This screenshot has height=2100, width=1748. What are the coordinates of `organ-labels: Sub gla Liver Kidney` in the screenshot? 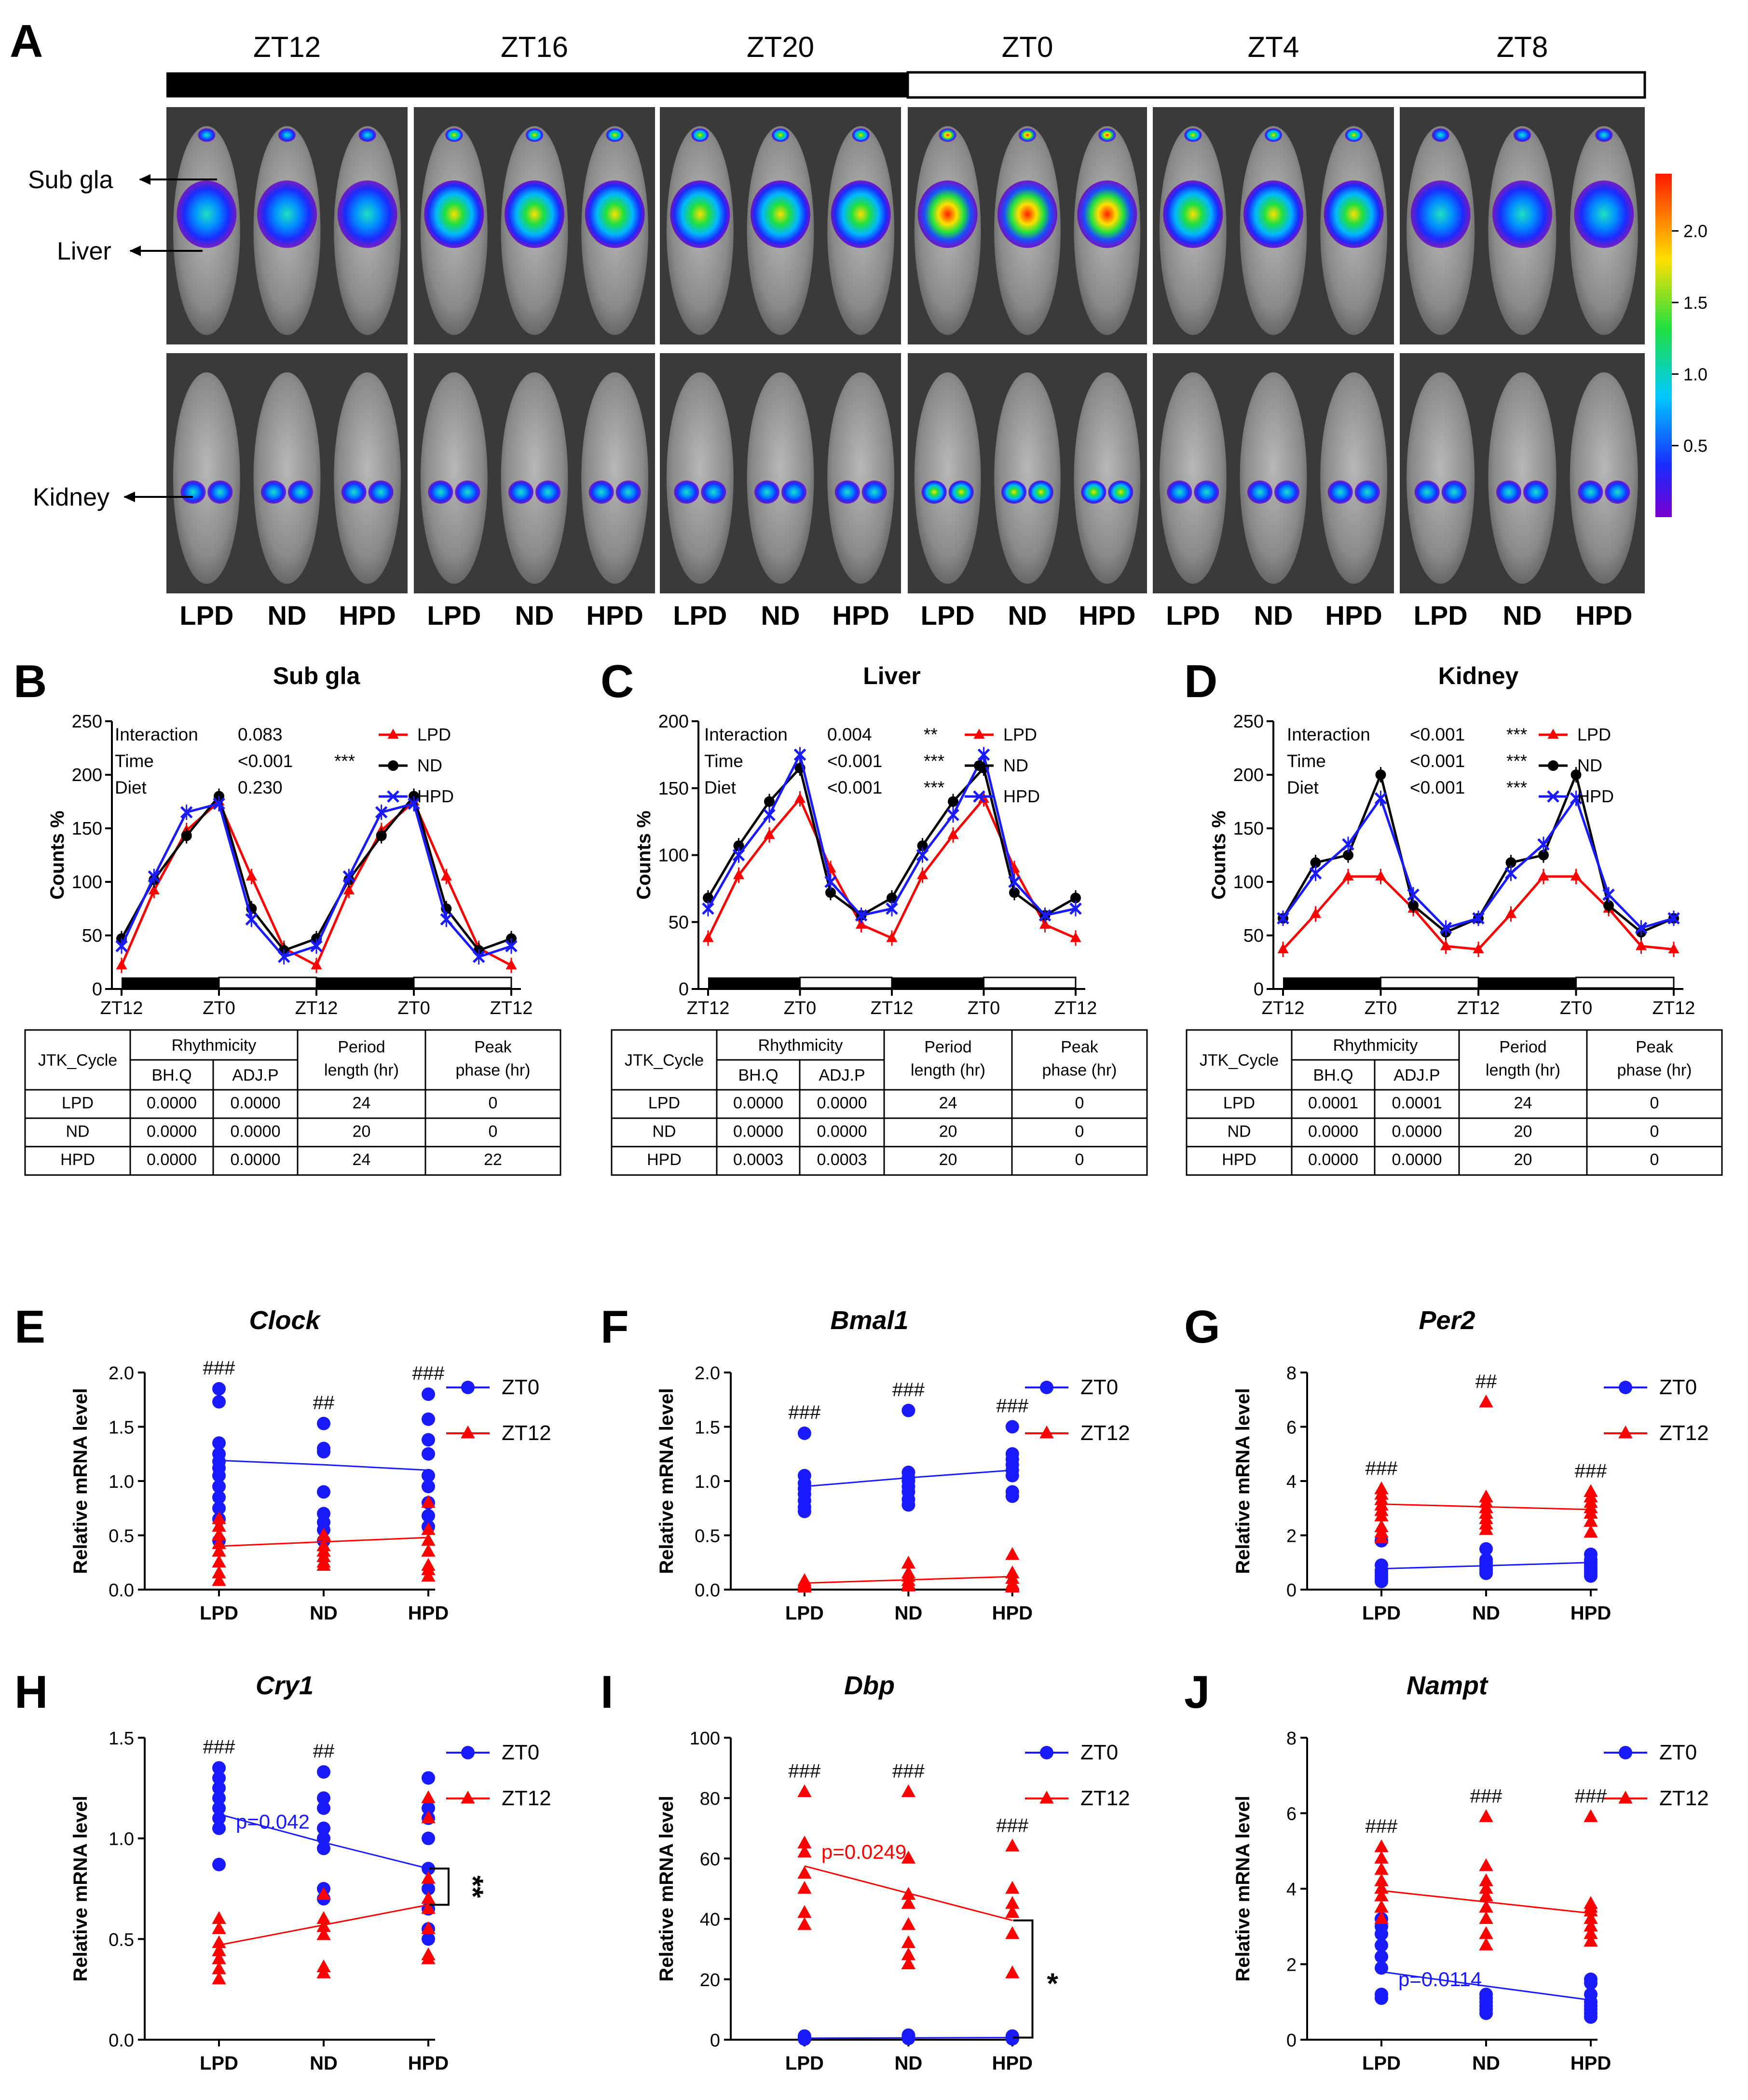 It's located at (123, 338).